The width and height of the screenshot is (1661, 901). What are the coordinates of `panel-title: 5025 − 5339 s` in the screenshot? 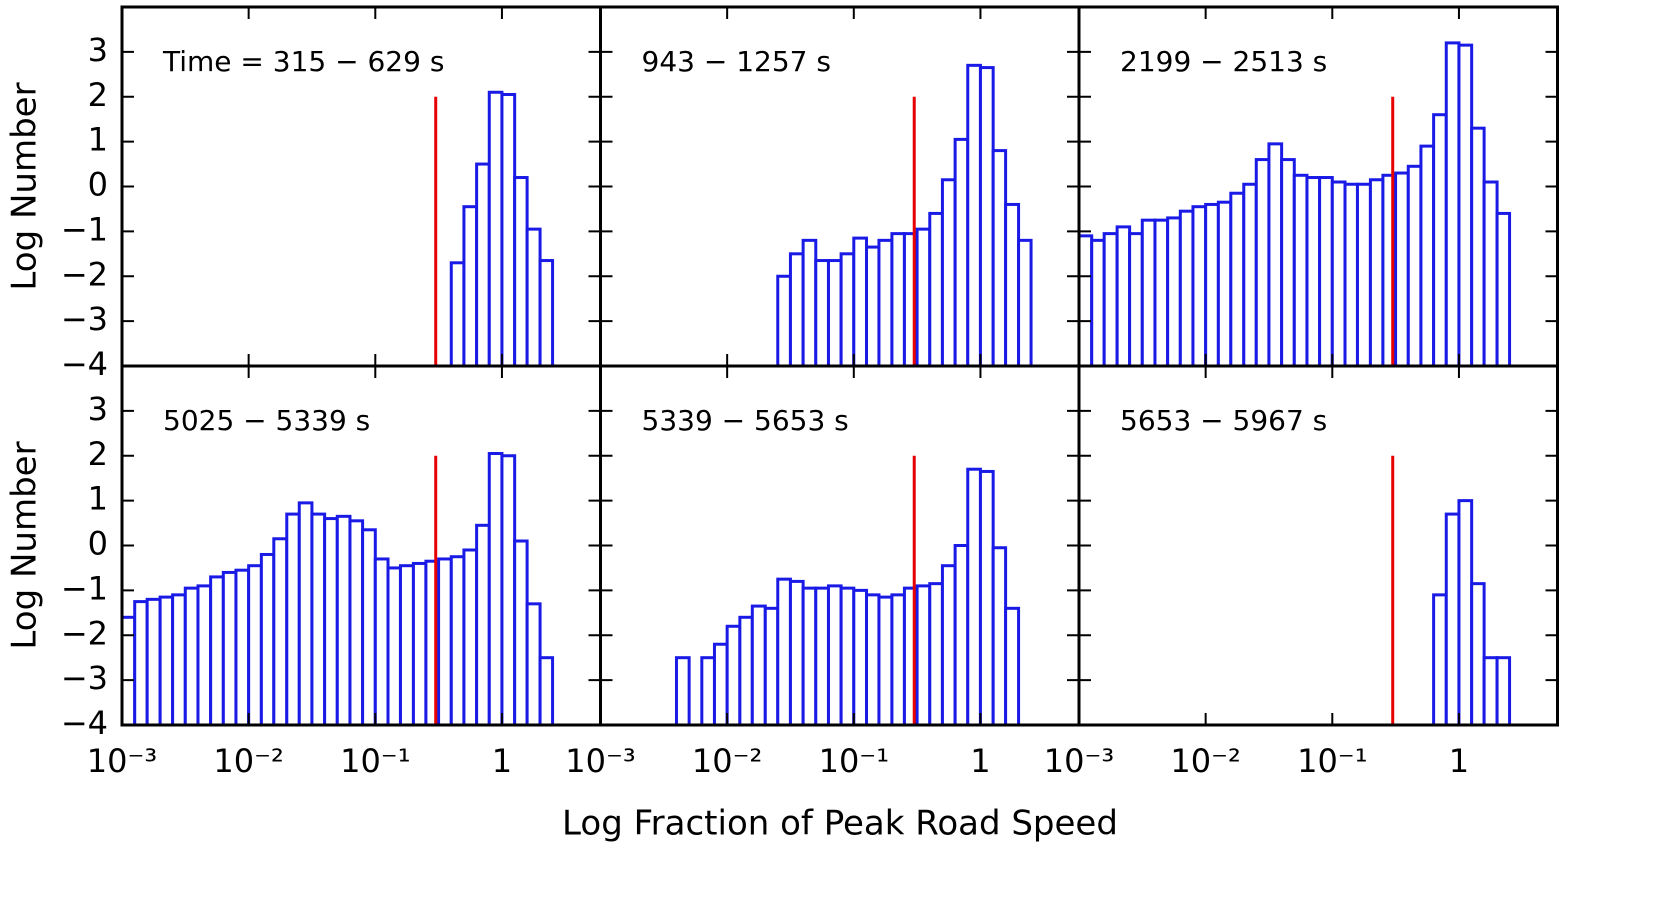 It's located at (266, 420).